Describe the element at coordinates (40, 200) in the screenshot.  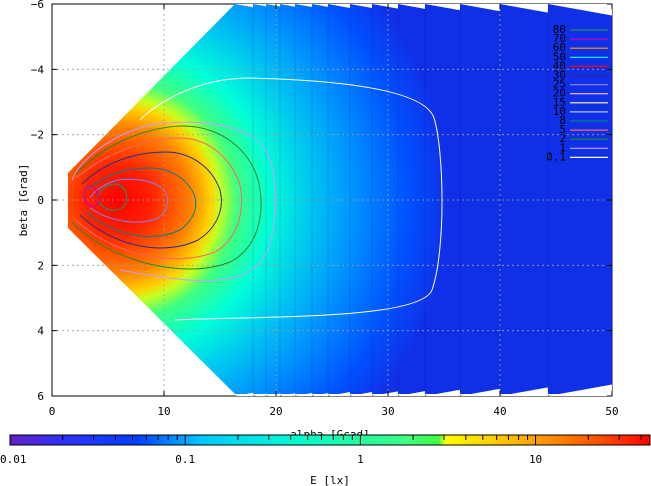
I see `y-tick-label: 0` at that location.